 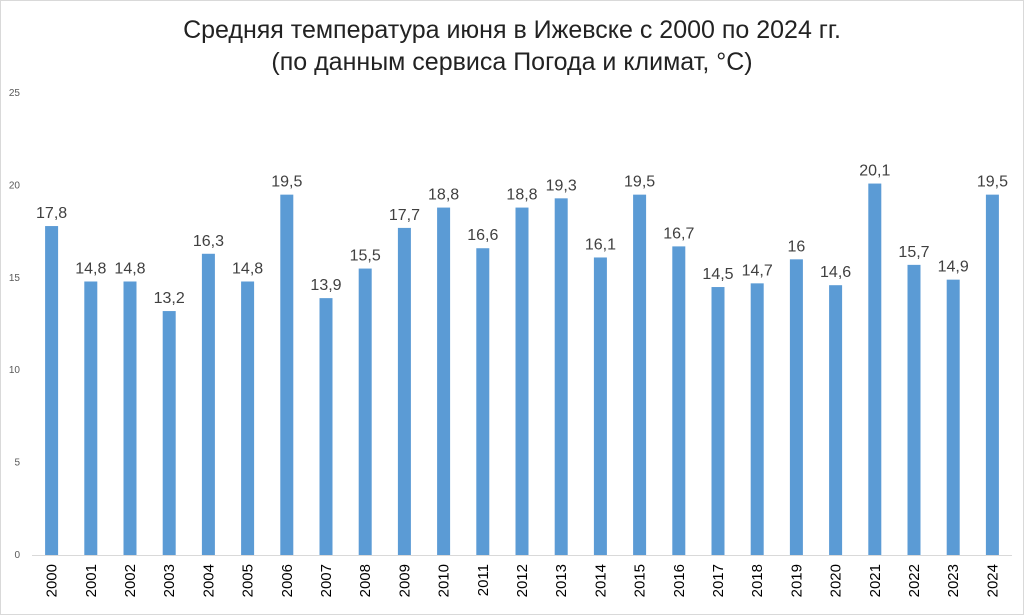 What do you see at coordinates (757, 270) in the screenshot?
I see `data-label: 14,7` at bounding box center [757, 270].